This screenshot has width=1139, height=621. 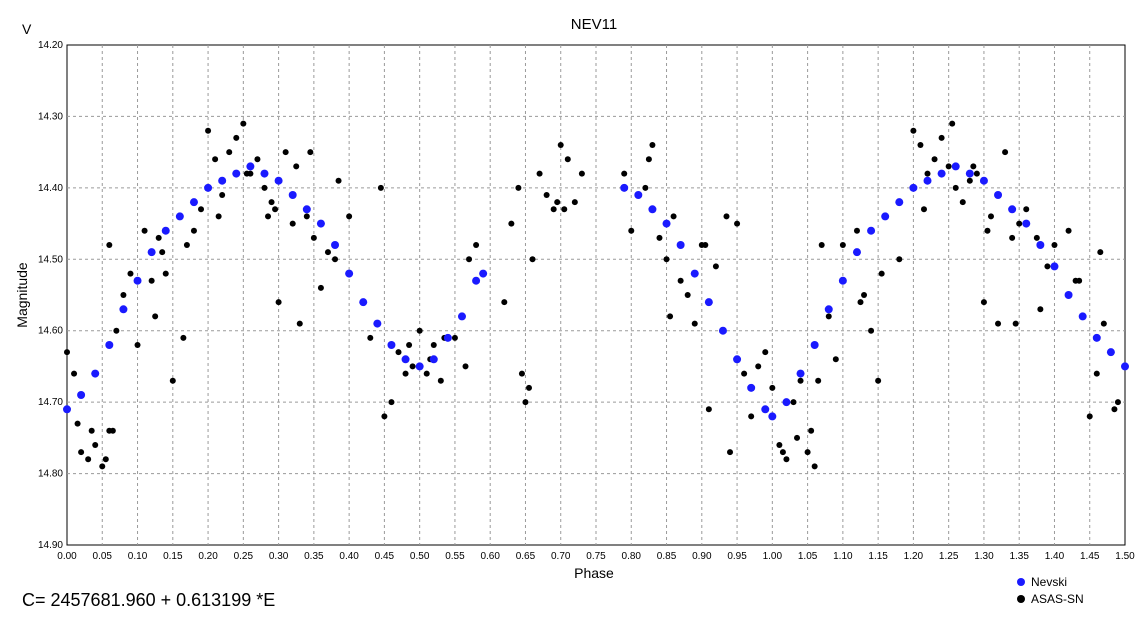 What do you see at coordinates (50, 45) in the screenshot?
I see `y-tick-label: 14.20` at bounding box center [50, 45].